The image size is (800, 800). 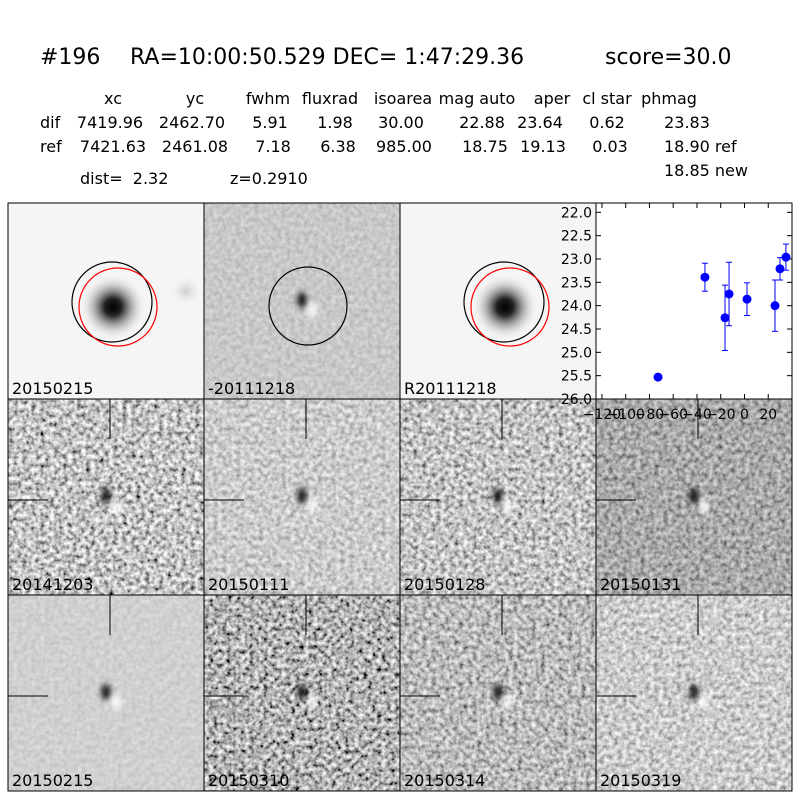 I want to click on table-cell: 18.90 ref, so click(x=700, y=146).